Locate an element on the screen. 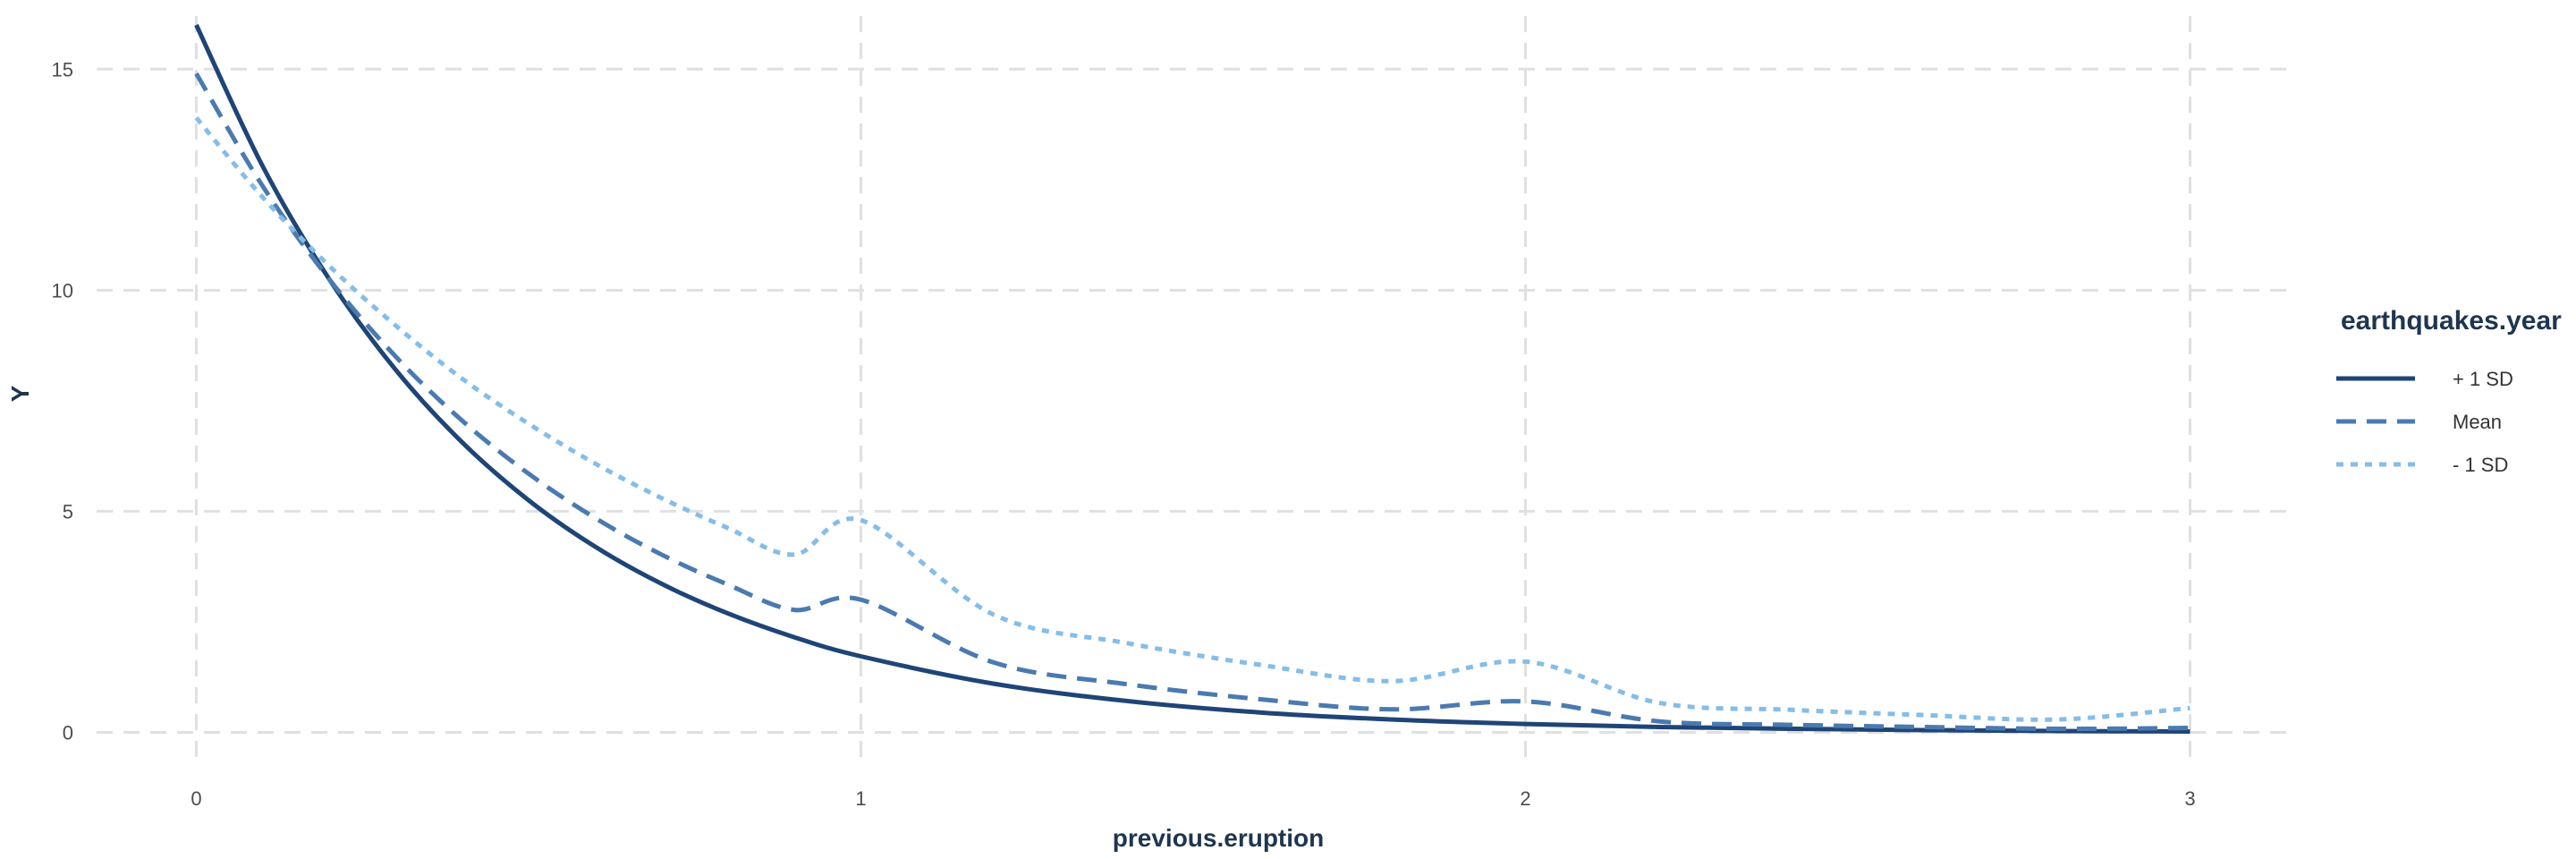  legend-items: + 1 SD Mean - 1 SD is located at coordinates (2424, 422).